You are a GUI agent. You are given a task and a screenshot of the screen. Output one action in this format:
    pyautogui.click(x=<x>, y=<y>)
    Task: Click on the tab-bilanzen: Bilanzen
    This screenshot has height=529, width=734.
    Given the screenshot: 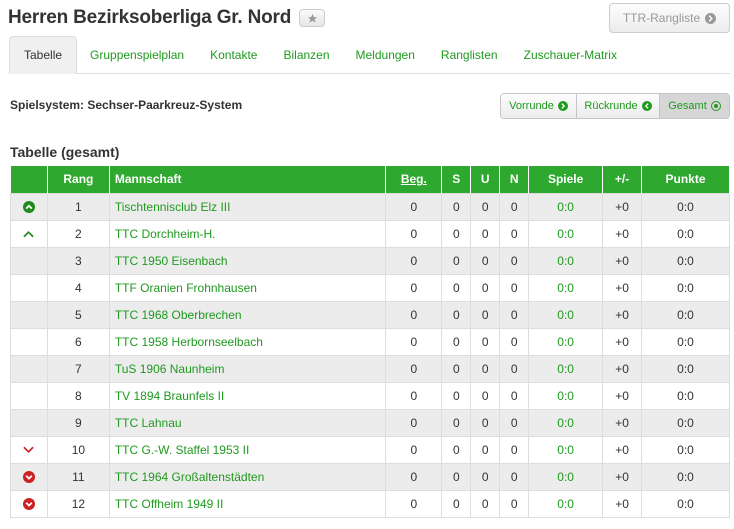 What is the action you would take?
    pyautogui.click(x=306, y=54)
    